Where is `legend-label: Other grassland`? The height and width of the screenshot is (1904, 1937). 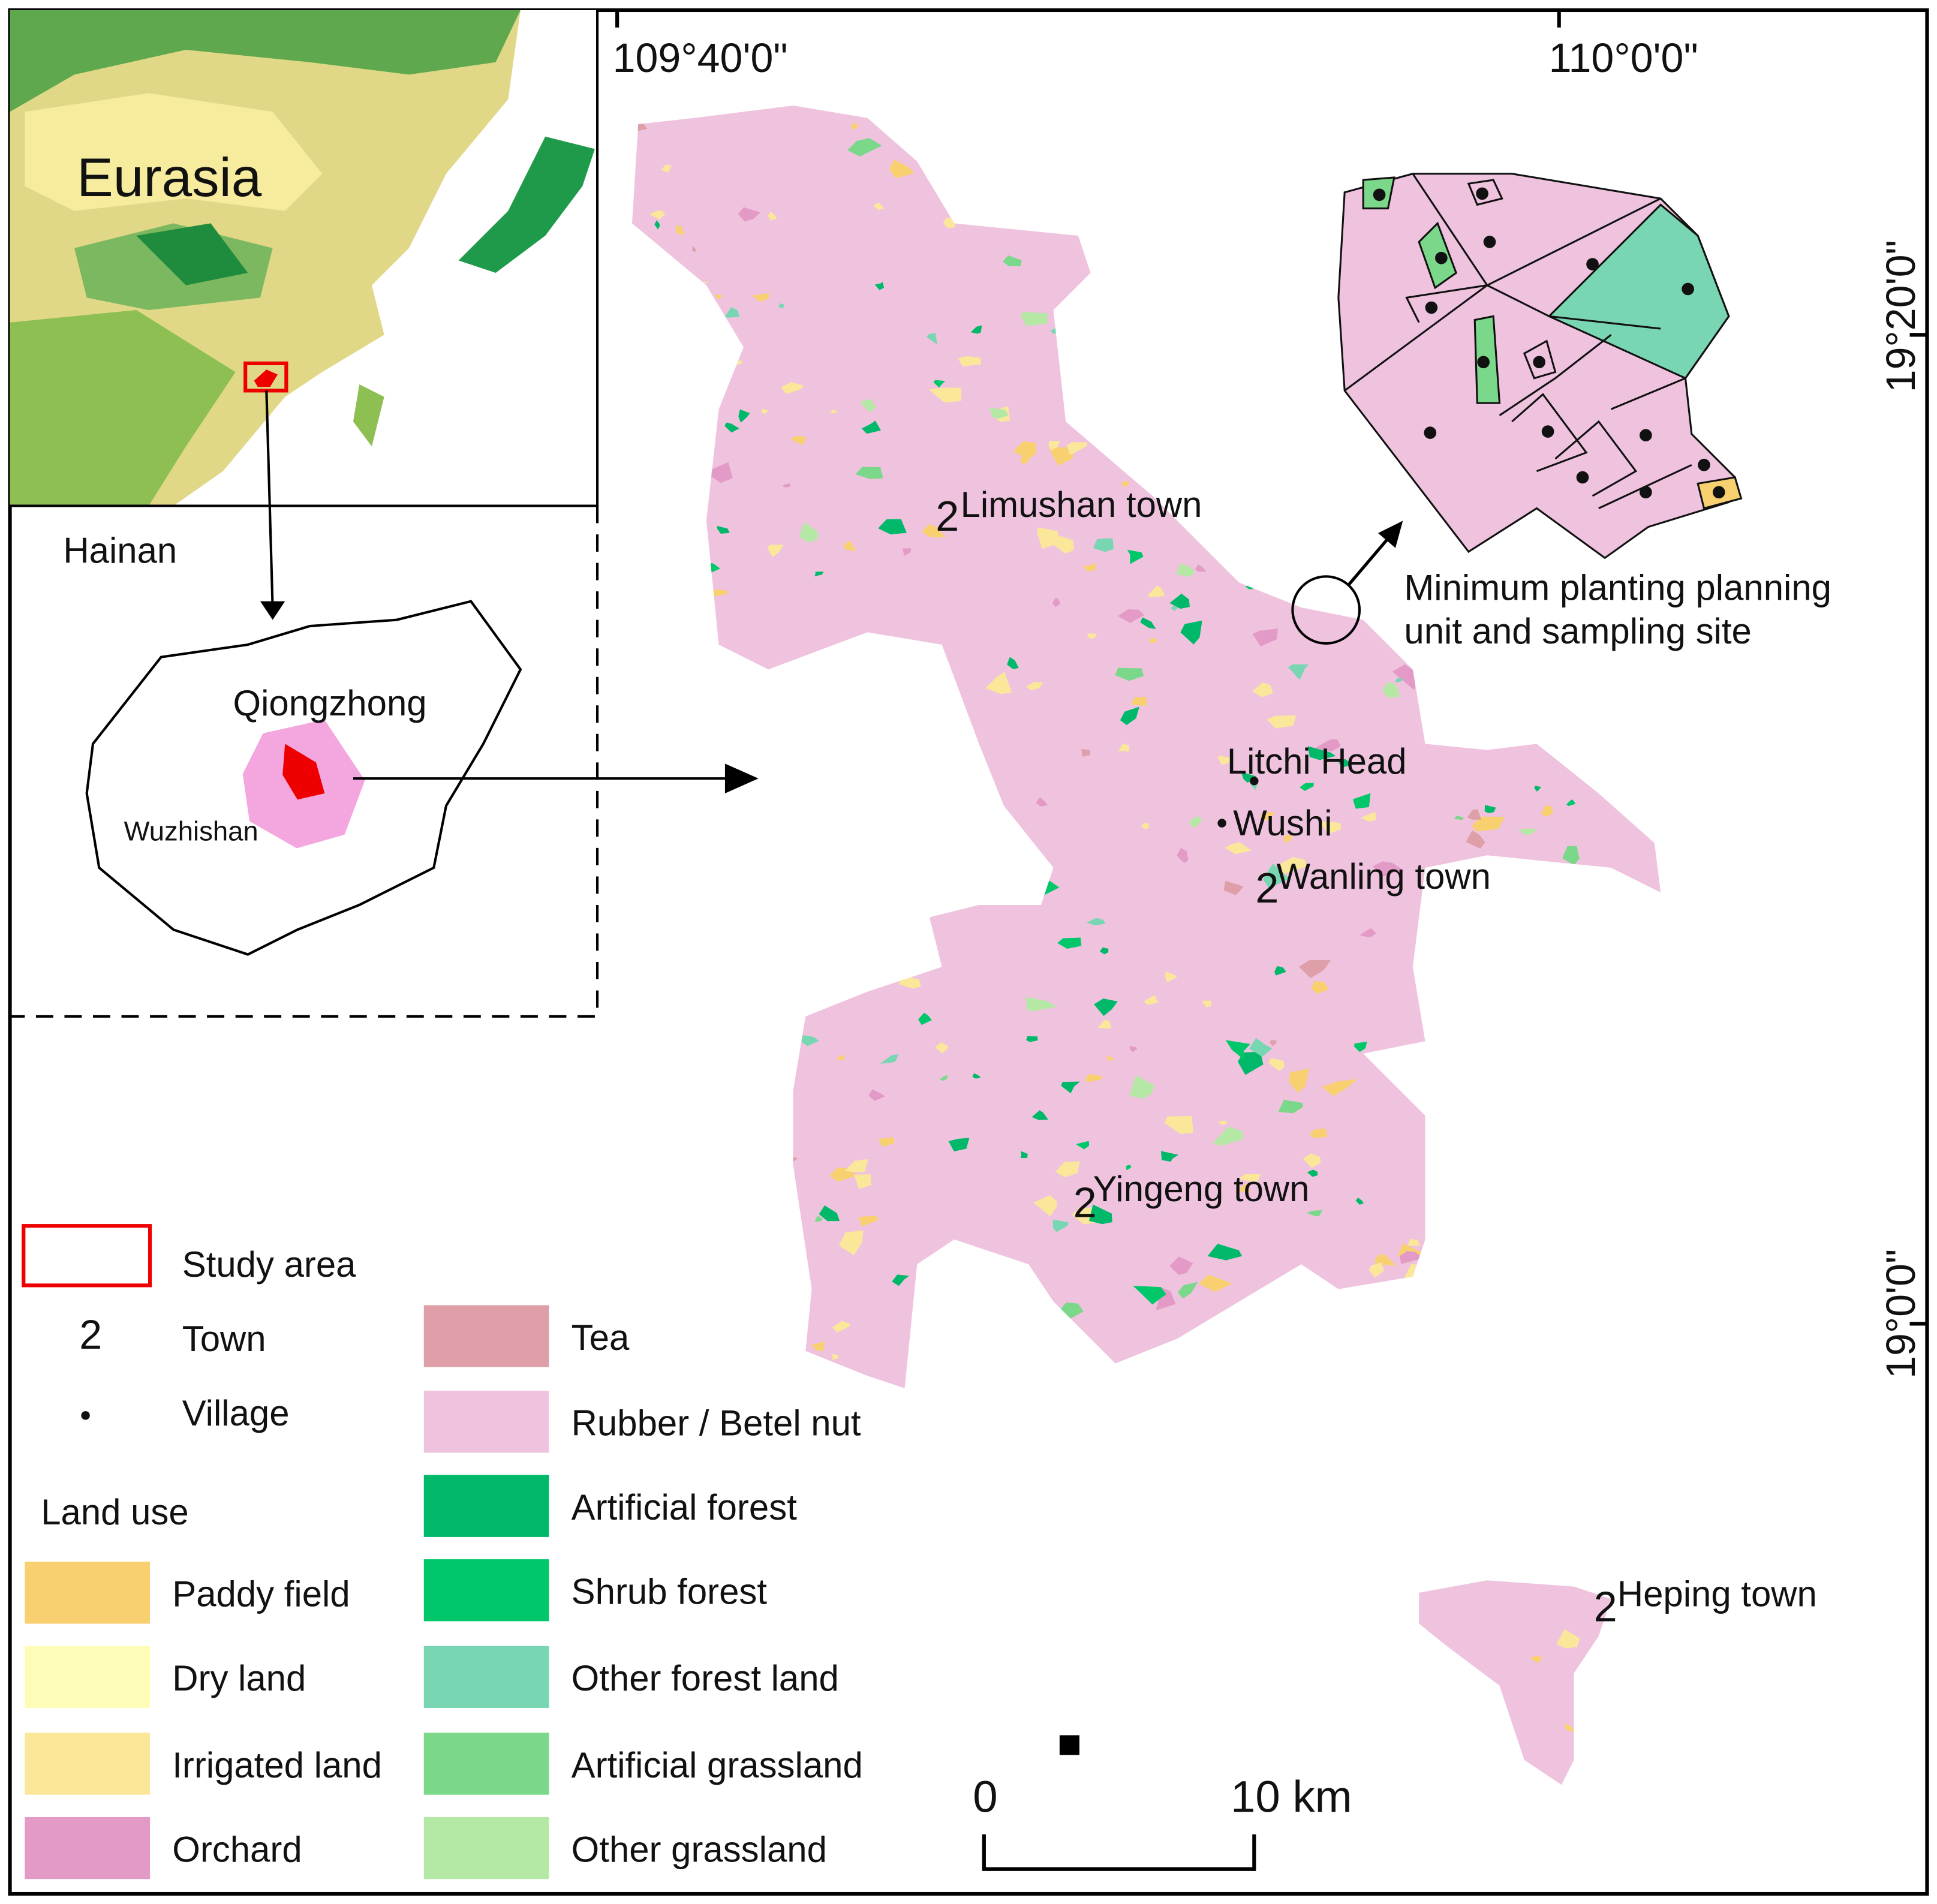 legend-label: Other grassland is located at coordinates (699, 1849).